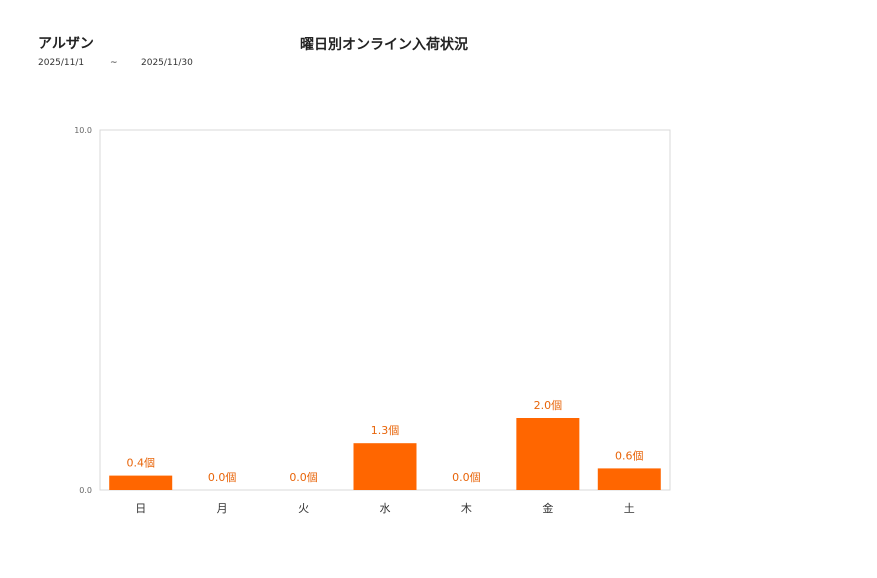  Describe the element at coordinates (385, 508) in the screenshot. I see `x-tick-label: 水` at that location.